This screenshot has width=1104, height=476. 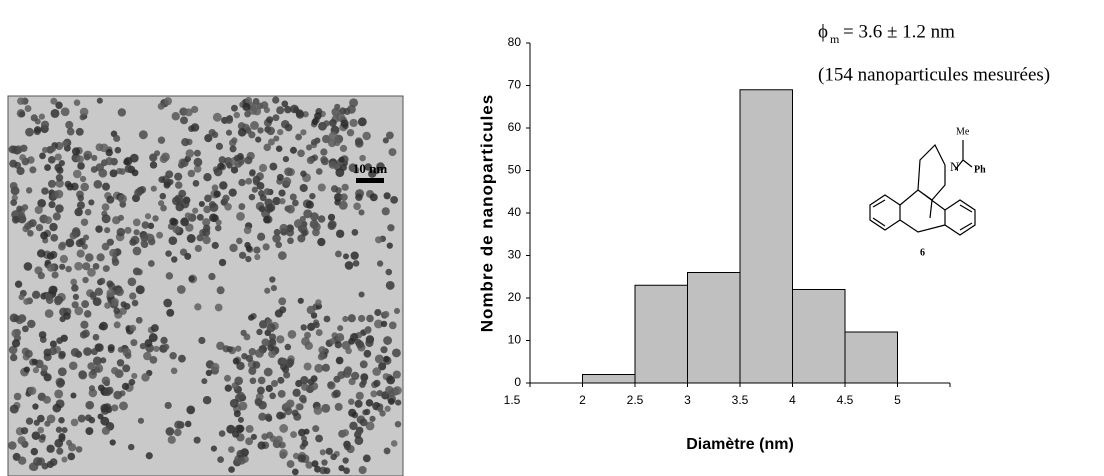 I want to click on mean-subscript: m, so click(x=835, y=39).